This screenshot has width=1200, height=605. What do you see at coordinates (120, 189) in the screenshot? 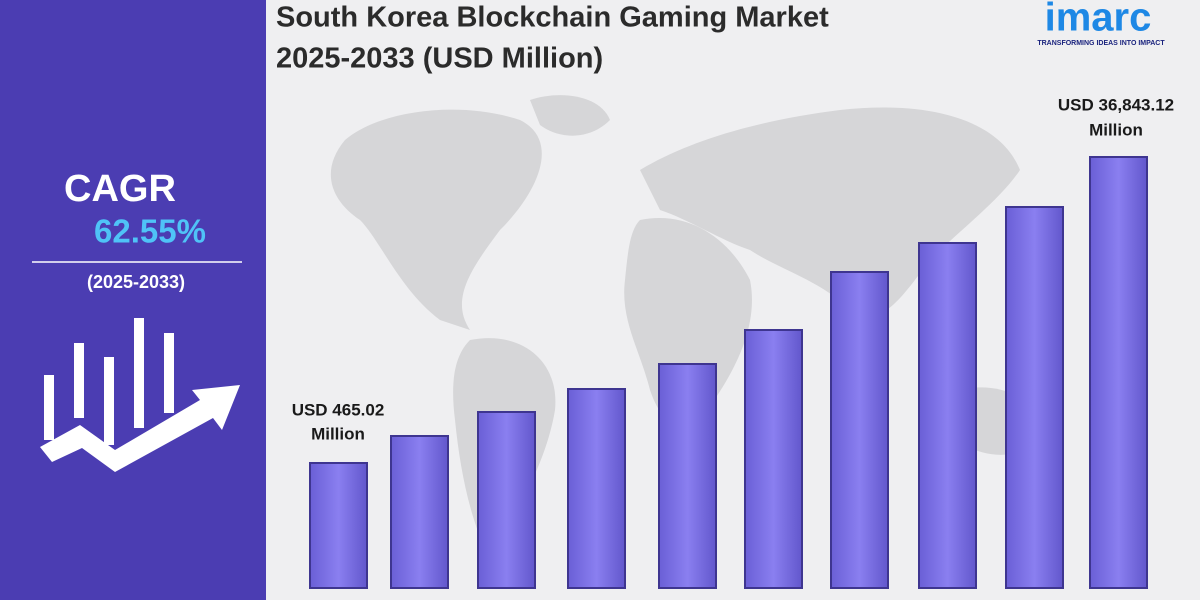
I see `cagr-label: CAGR` at bounding box center [120, 189].